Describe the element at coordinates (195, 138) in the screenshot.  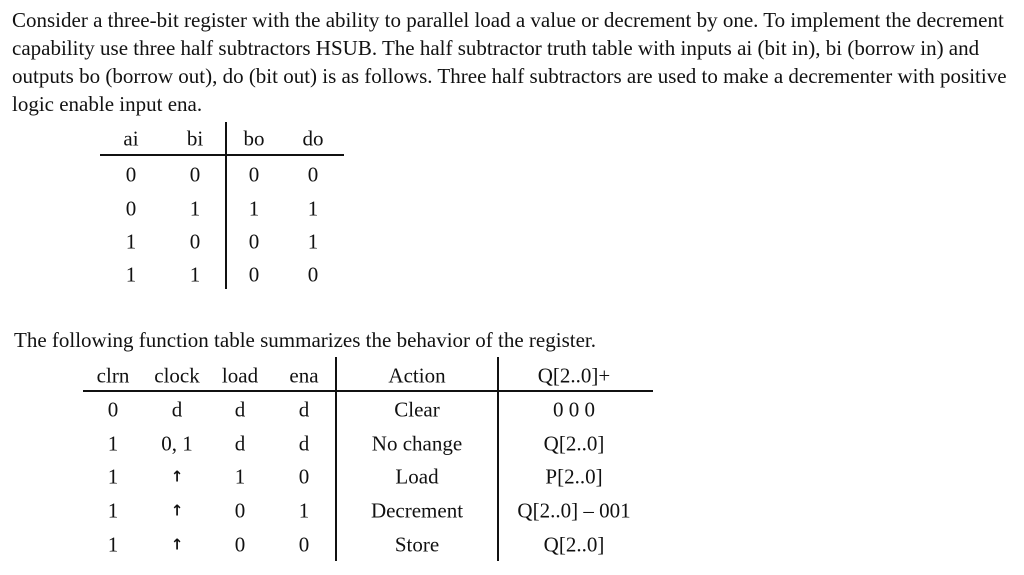
I see `header-cell: bi` at that location.